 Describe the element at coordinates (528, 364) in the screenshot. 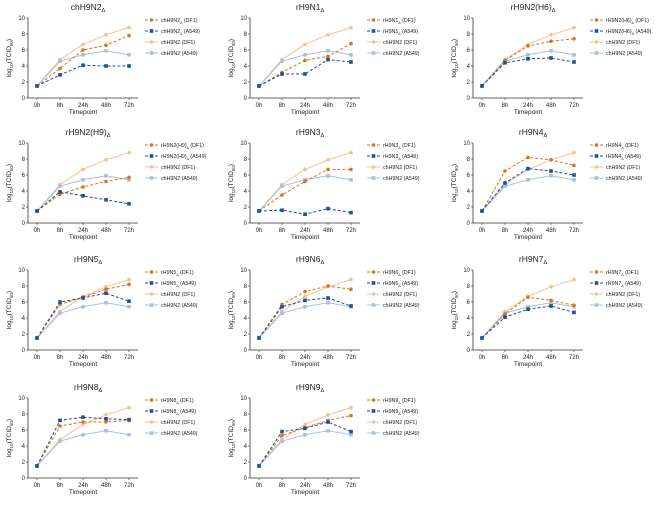

I see `x-axis-label: Timepoint` at that location.